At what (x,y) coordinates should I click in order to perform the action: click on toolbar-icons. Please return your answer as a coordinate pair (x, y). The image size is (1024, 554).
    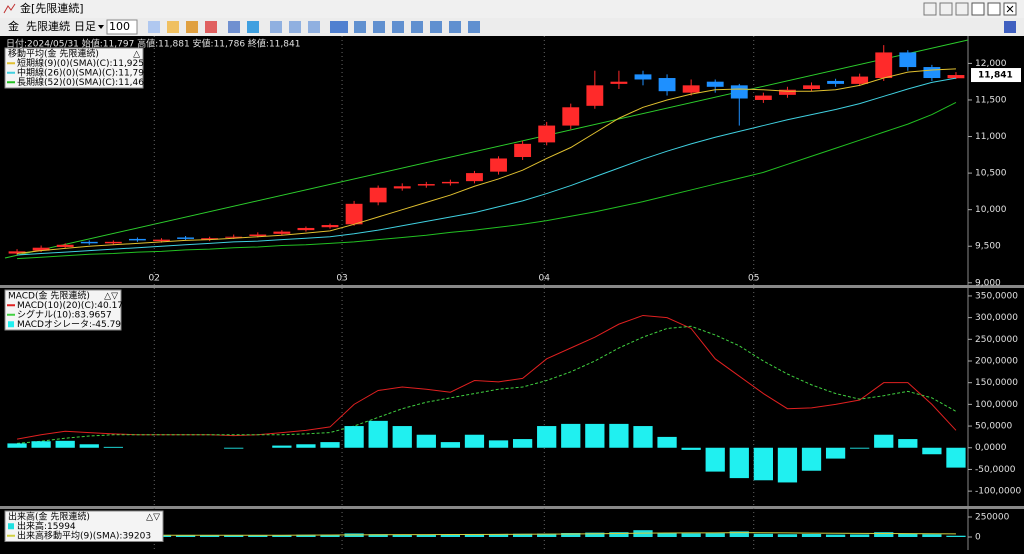
    Looking at the image, I should click on (582, 27).